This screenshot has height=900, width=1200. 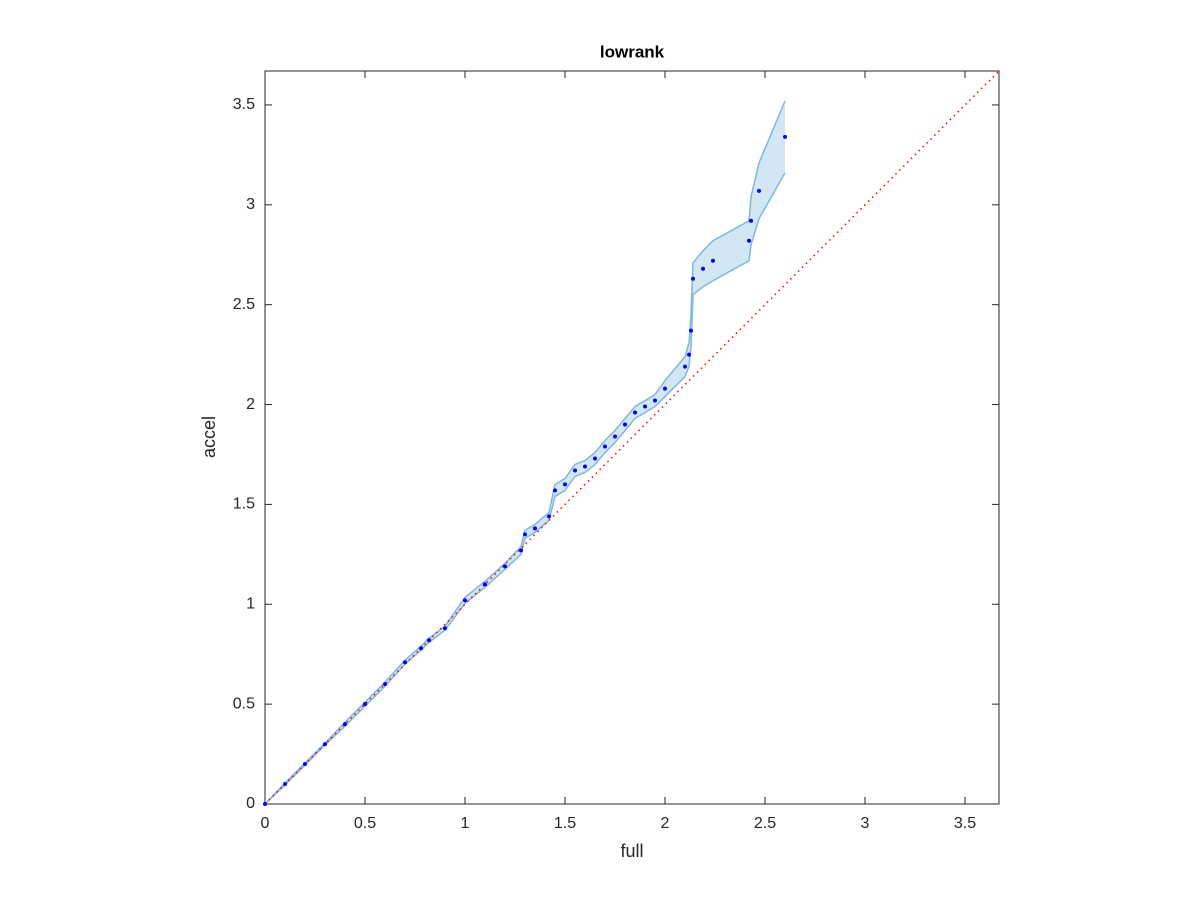 I want to click on chart-title: lowrank, so click(x=632, y=51).